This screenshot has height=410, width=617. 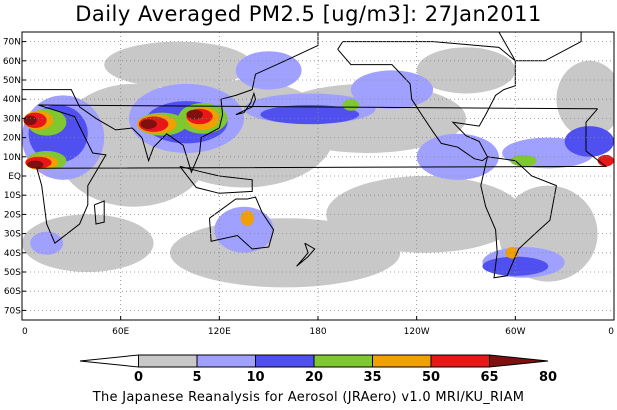 What do you see at coordinates (12, 292) in the screenshot?
I see `lat-tick-label: 60S` at bounding box center [12, 292].